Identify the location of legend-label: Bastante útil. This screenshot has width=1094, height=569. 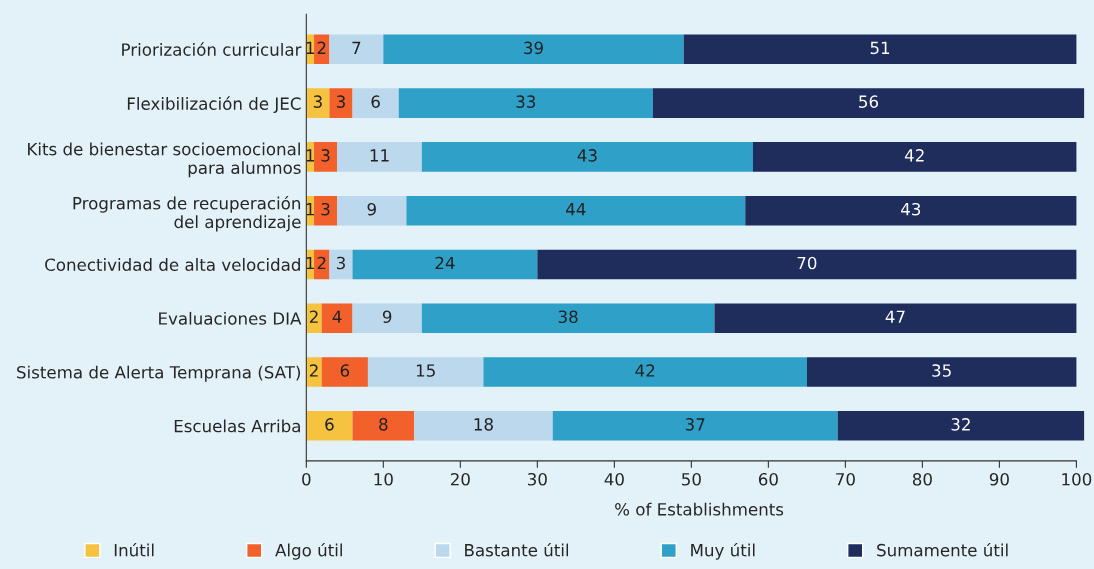
(517, 549).